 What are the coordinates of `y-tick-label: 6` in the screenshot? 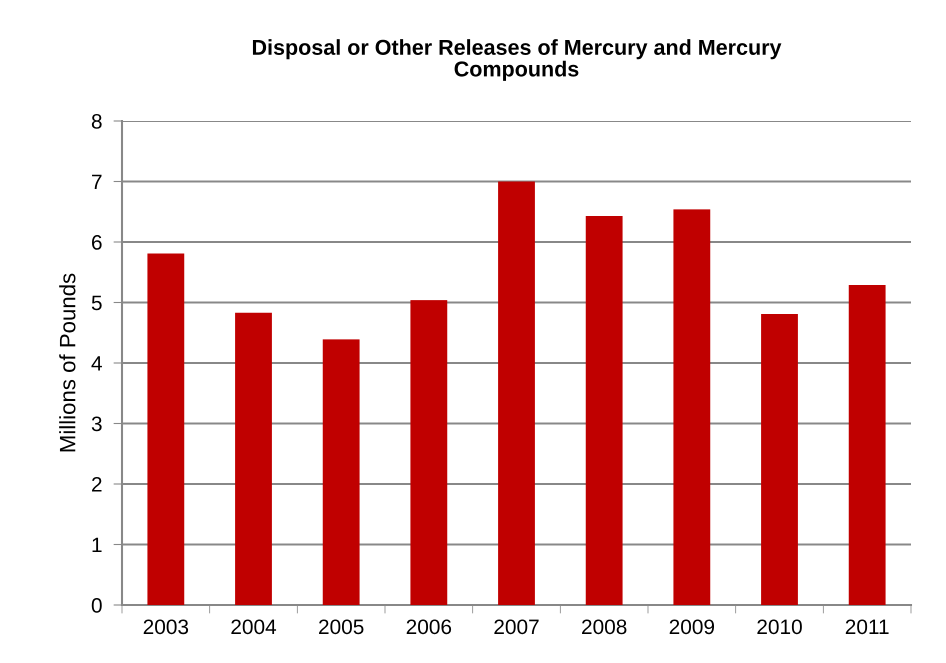 It's located at (97, 242).